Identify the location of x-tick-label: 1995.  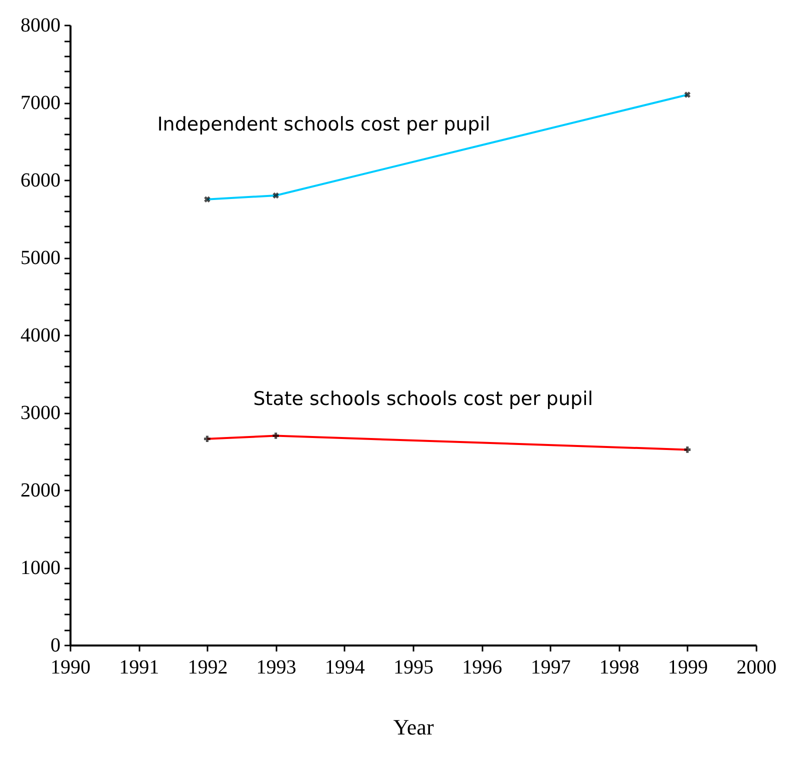
(414, 667).